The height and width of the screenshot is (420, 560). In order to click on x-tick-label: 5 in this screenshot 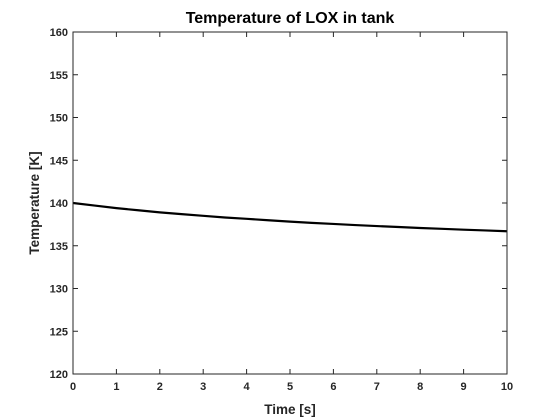, I will do `click(290, 387)`.